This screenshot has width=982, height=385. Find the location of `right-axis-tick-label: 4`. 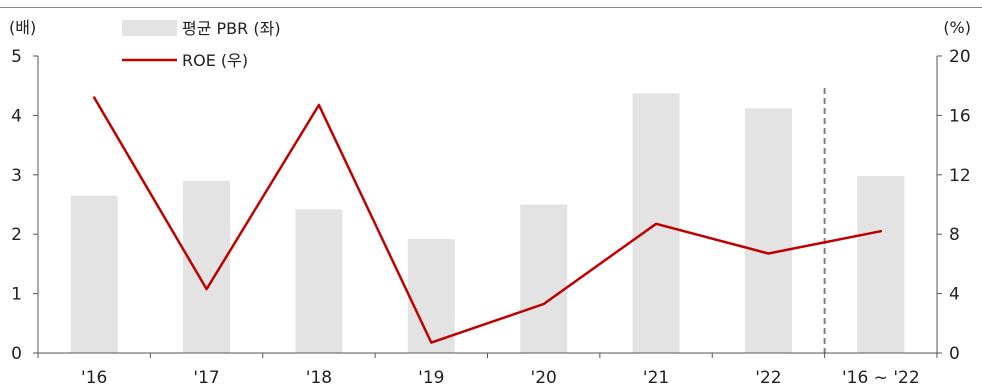

right-axis-tick-label: 4 is located at coordinates (954, 295).